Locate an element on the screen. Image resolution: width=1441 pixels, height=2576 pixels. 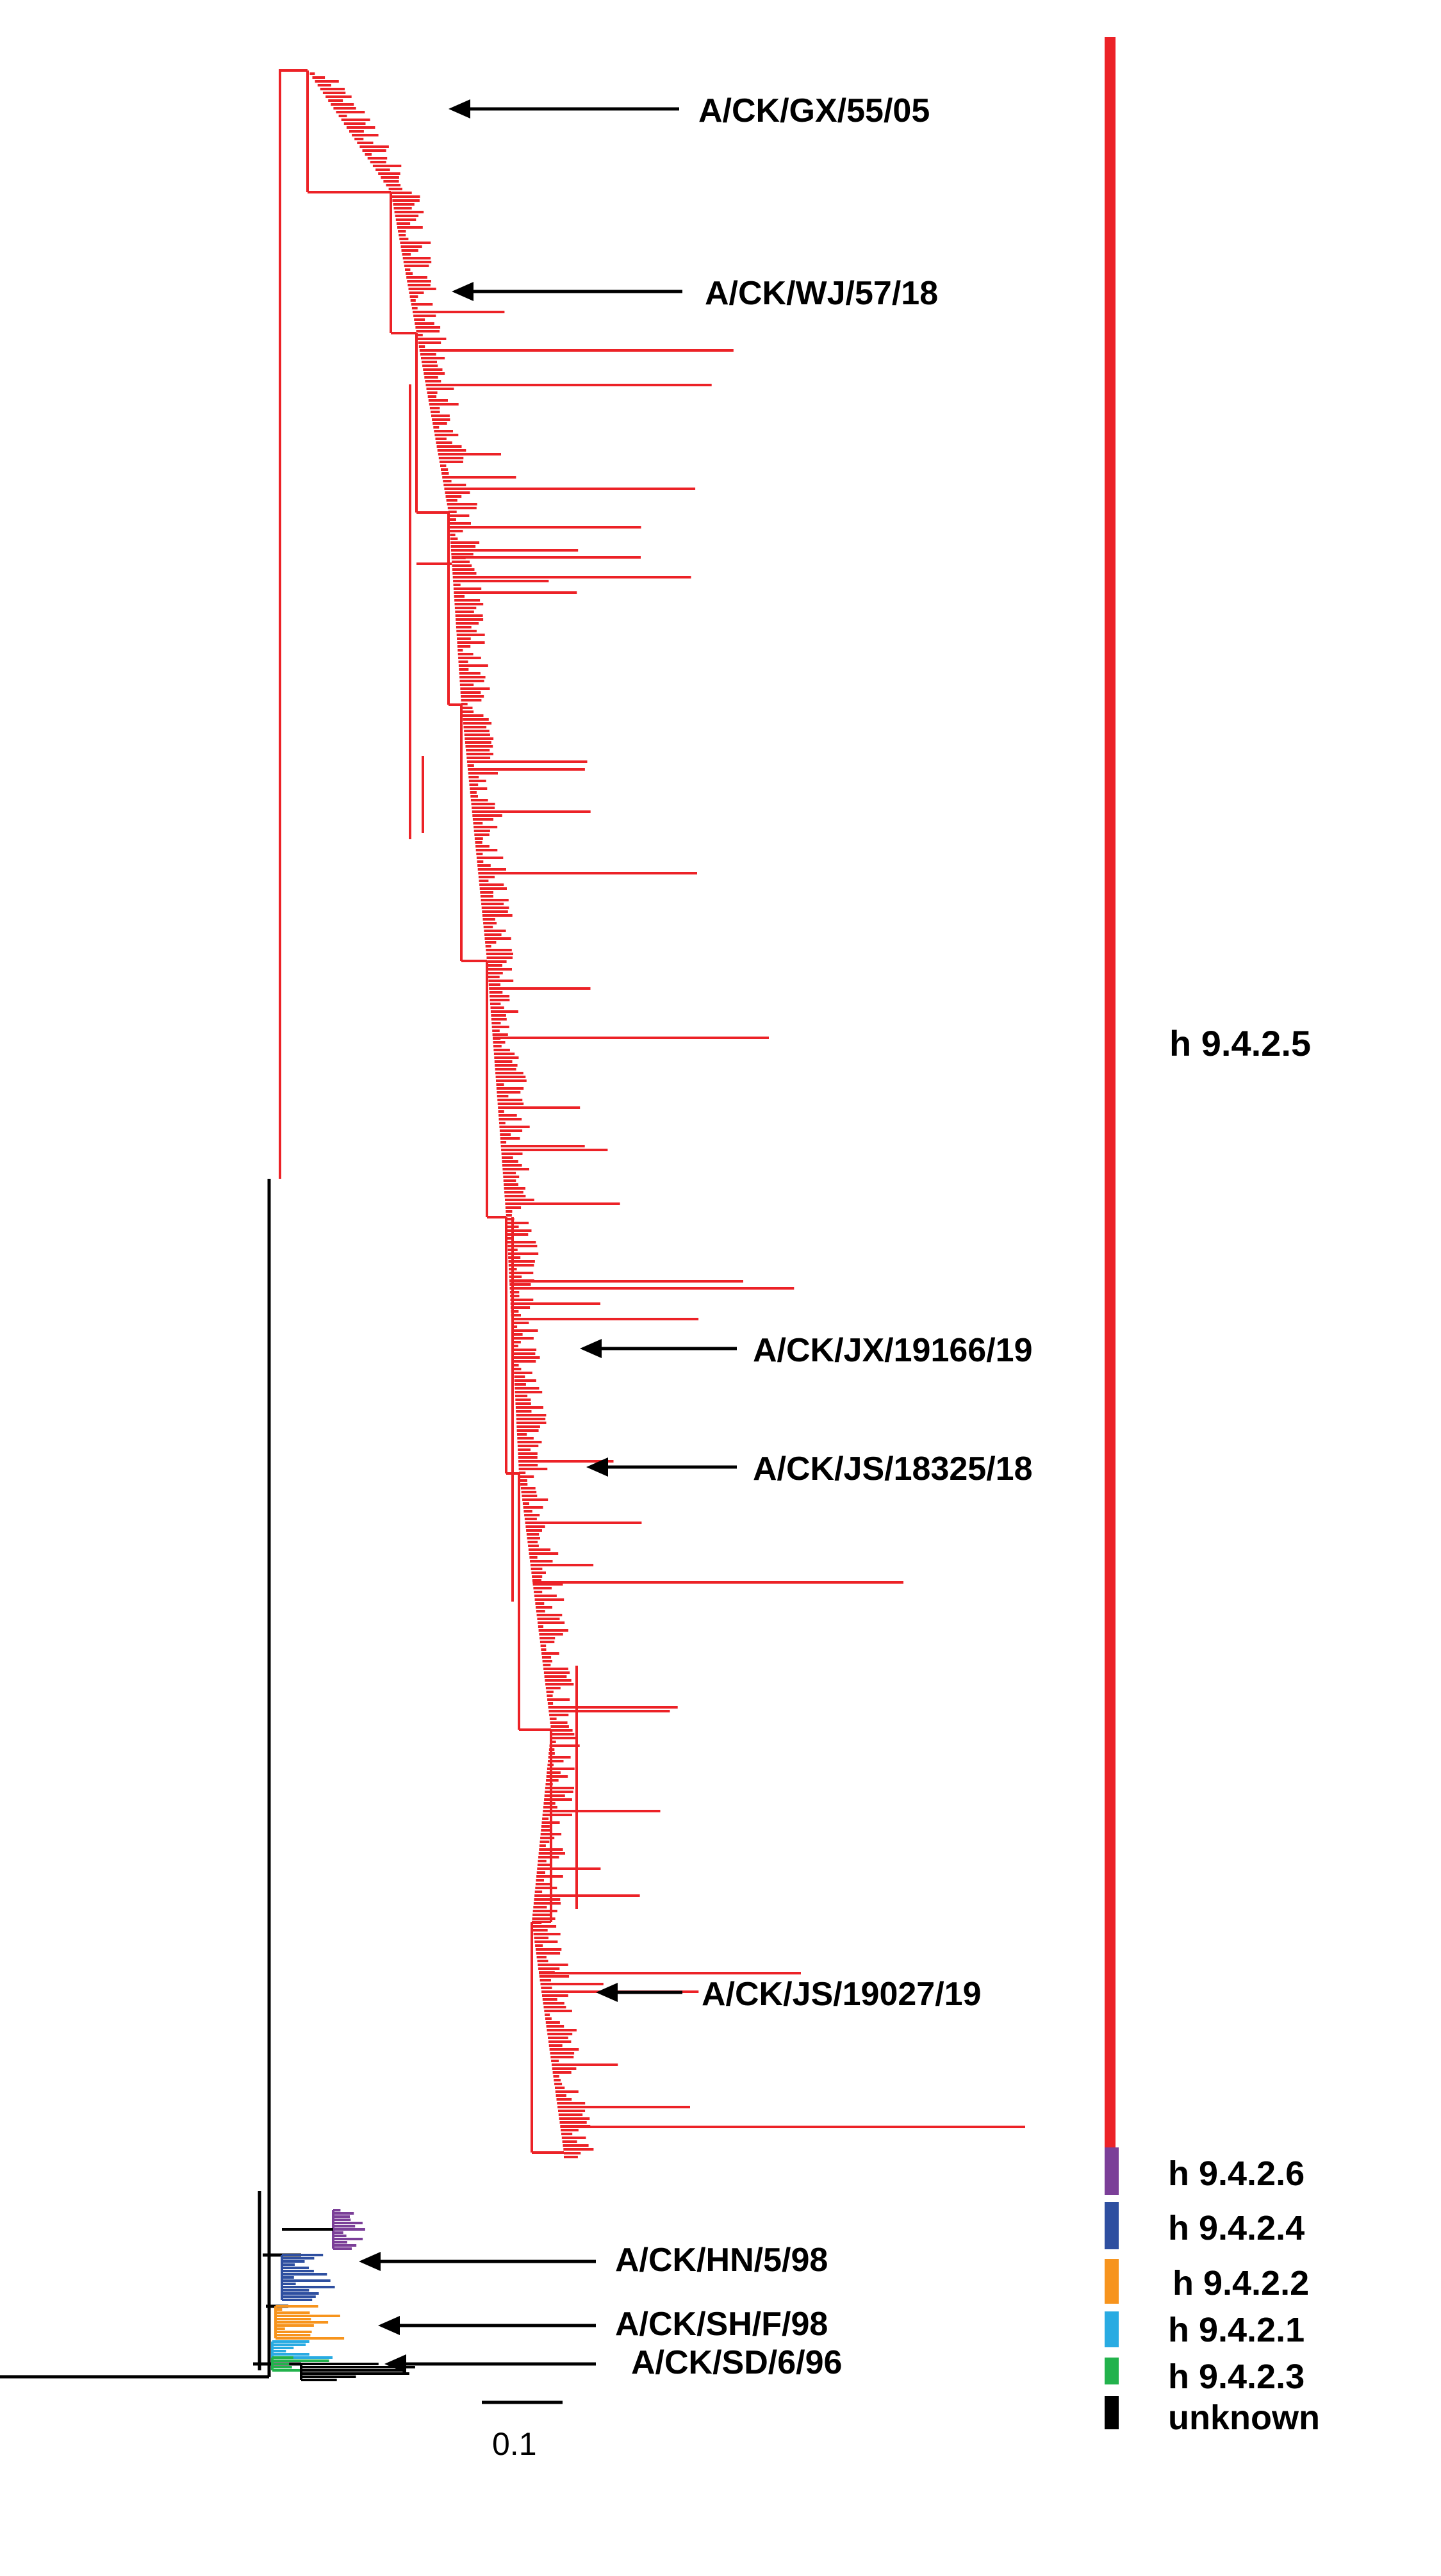
scale-bar-label: 0.1 is located at coordinates (514, 2444).